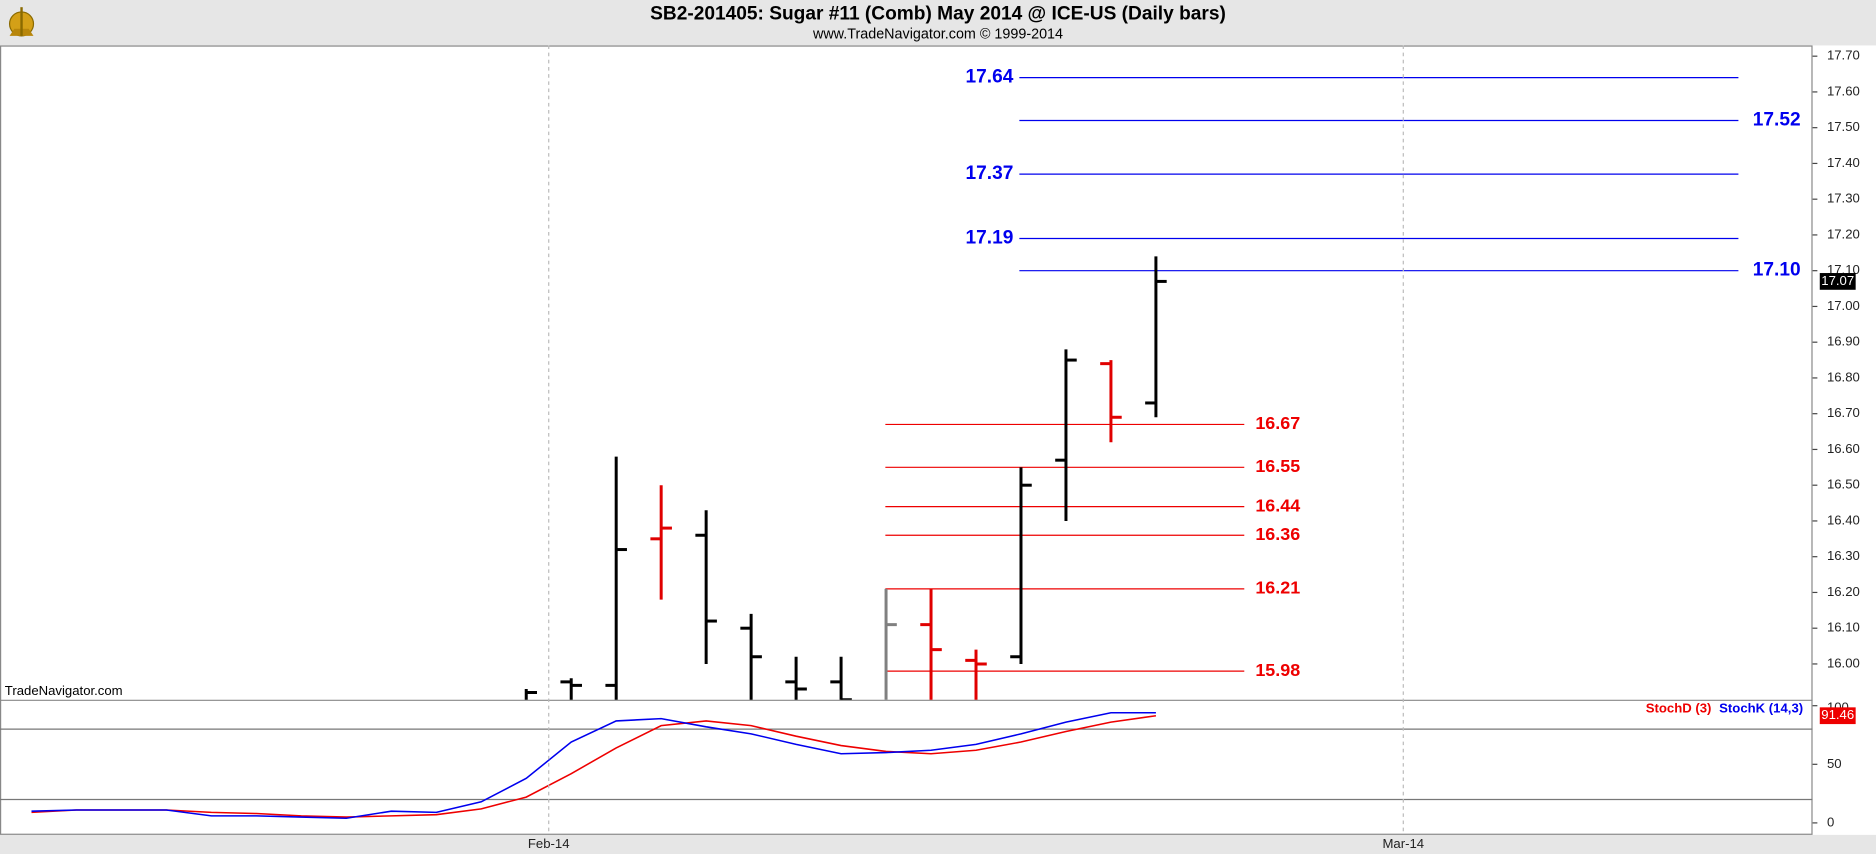 This screenshot has height=854, width=1876. Describe the element at coordinates (1843, 662) in the screenshot. I see `y-tick-label: 16.00` at that location.